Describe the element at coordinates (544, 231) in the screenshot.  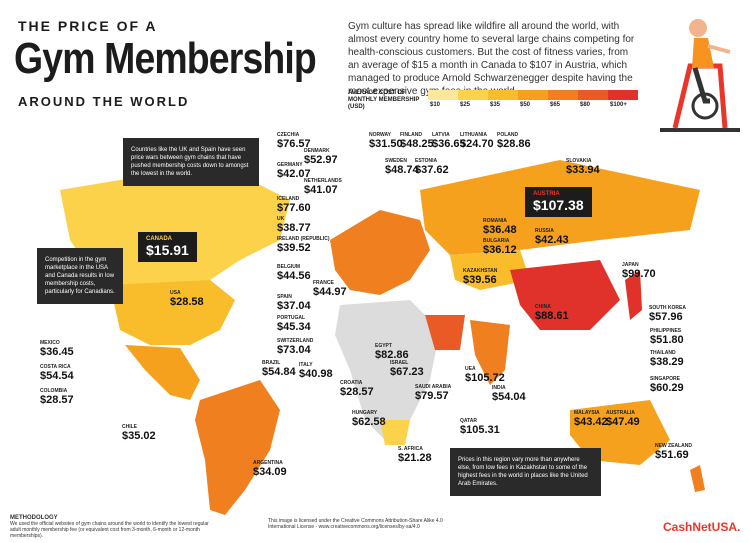
I see `country-name: RUSSIA` at that location.